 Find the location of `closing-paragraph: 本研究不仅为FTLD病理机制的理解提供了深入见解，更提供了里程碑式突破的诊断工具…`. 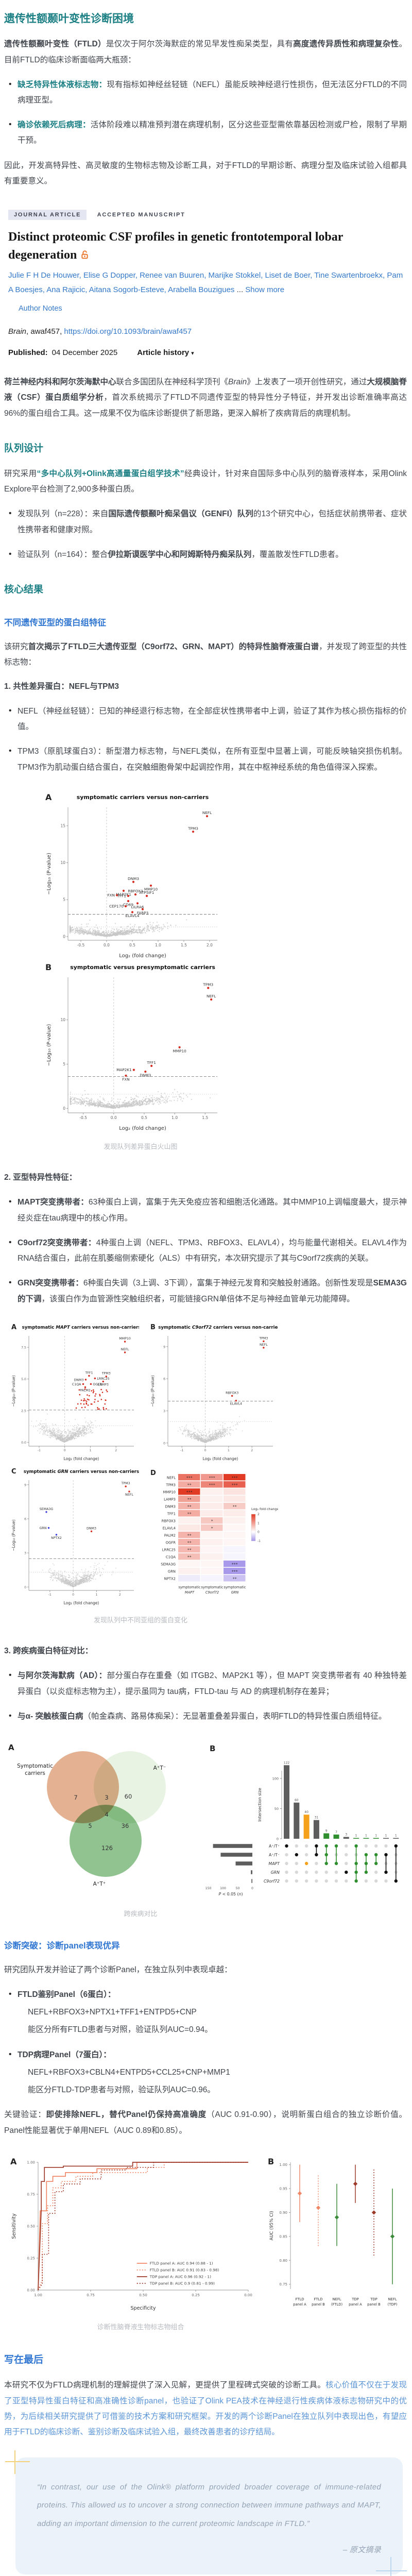

closing-paragraph: 本研究不仅为FTLD病理机制的理解提供了深入见解，更提供了里程碑式突破的诊断工具… is located at coordinates (205, 2409).